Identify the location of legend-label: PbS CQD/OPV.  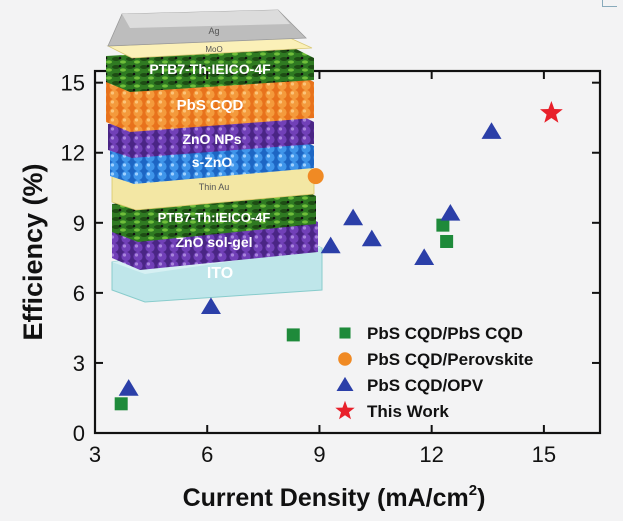
(425, 385).